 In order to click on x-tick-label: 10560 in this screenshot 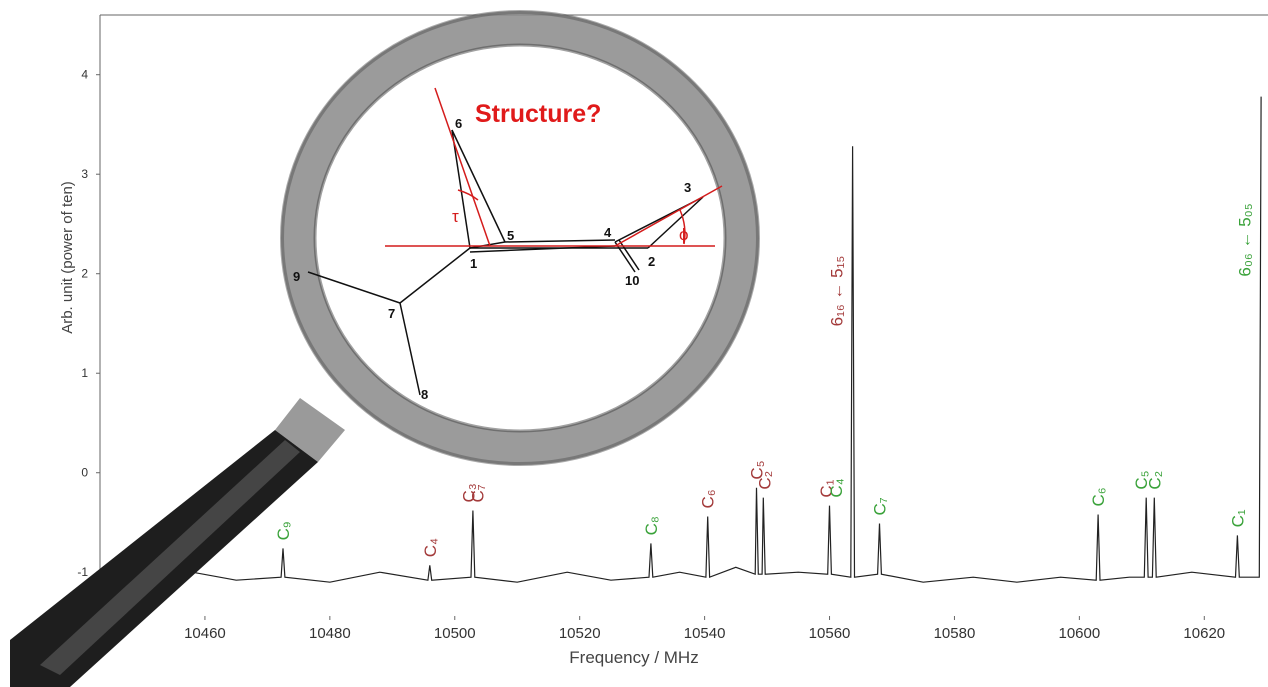, I will do `click(830, 633)`.